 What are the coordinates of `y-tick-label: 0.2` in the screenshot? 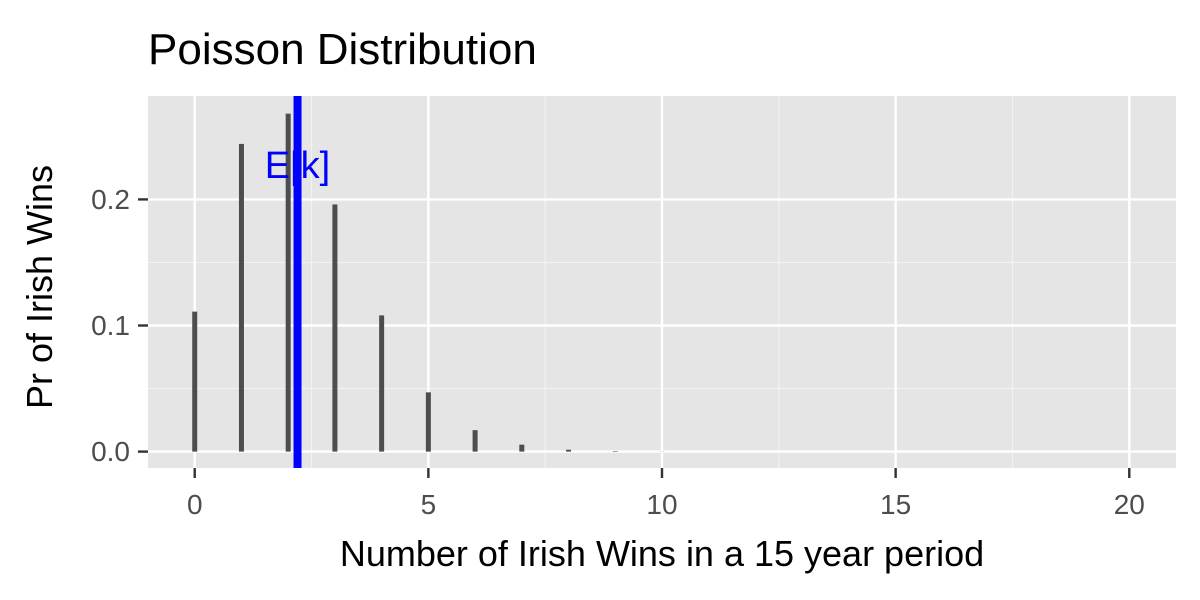 It's located at (110, 199).